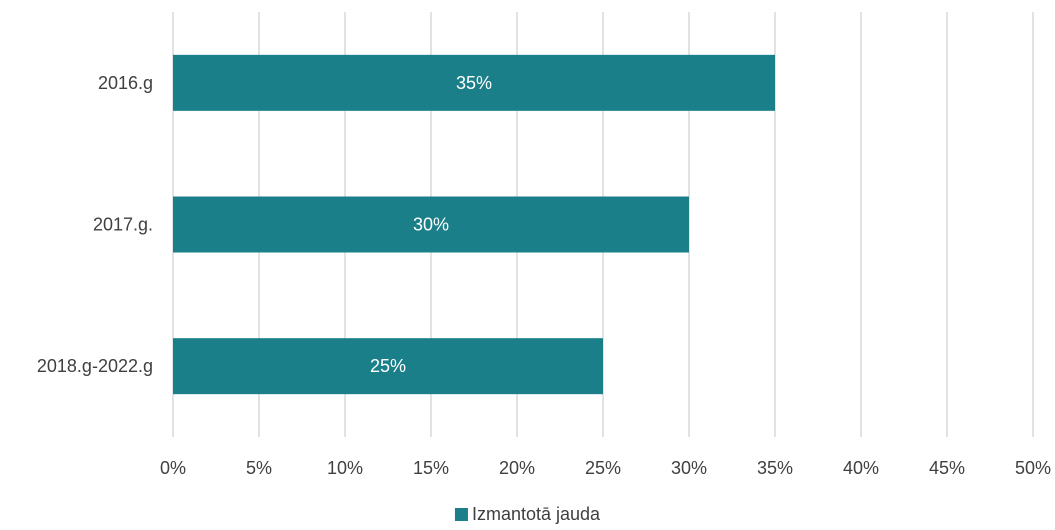 Image resolution: width=1055 pixels, height=530 pixels. I want to click on x-tick-label-7: 35%, so click(775, 468).